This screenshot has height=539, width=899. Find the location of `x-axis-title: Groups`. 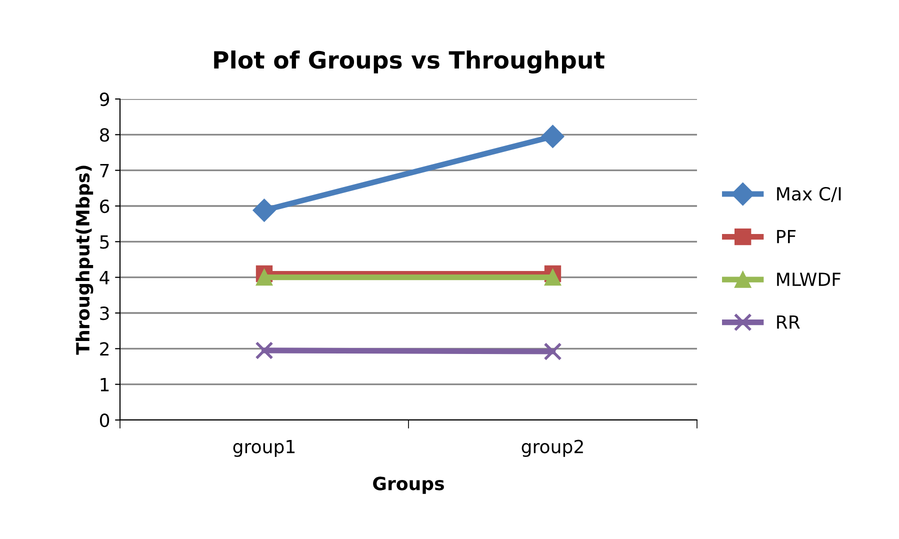

x-axis-title: Groups is located at coordinates (408, 485).